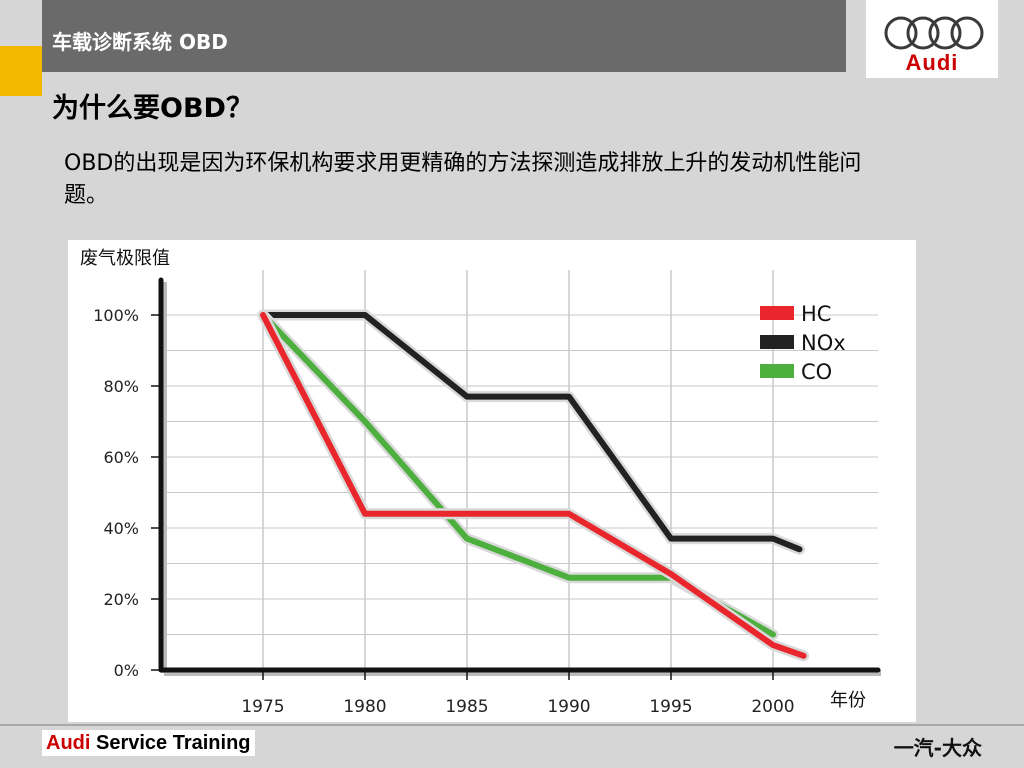  What do you see at coordinates (816, 372) in the screenshot?
I see `legend-label-co: CO` at bounding box center [816, 372].